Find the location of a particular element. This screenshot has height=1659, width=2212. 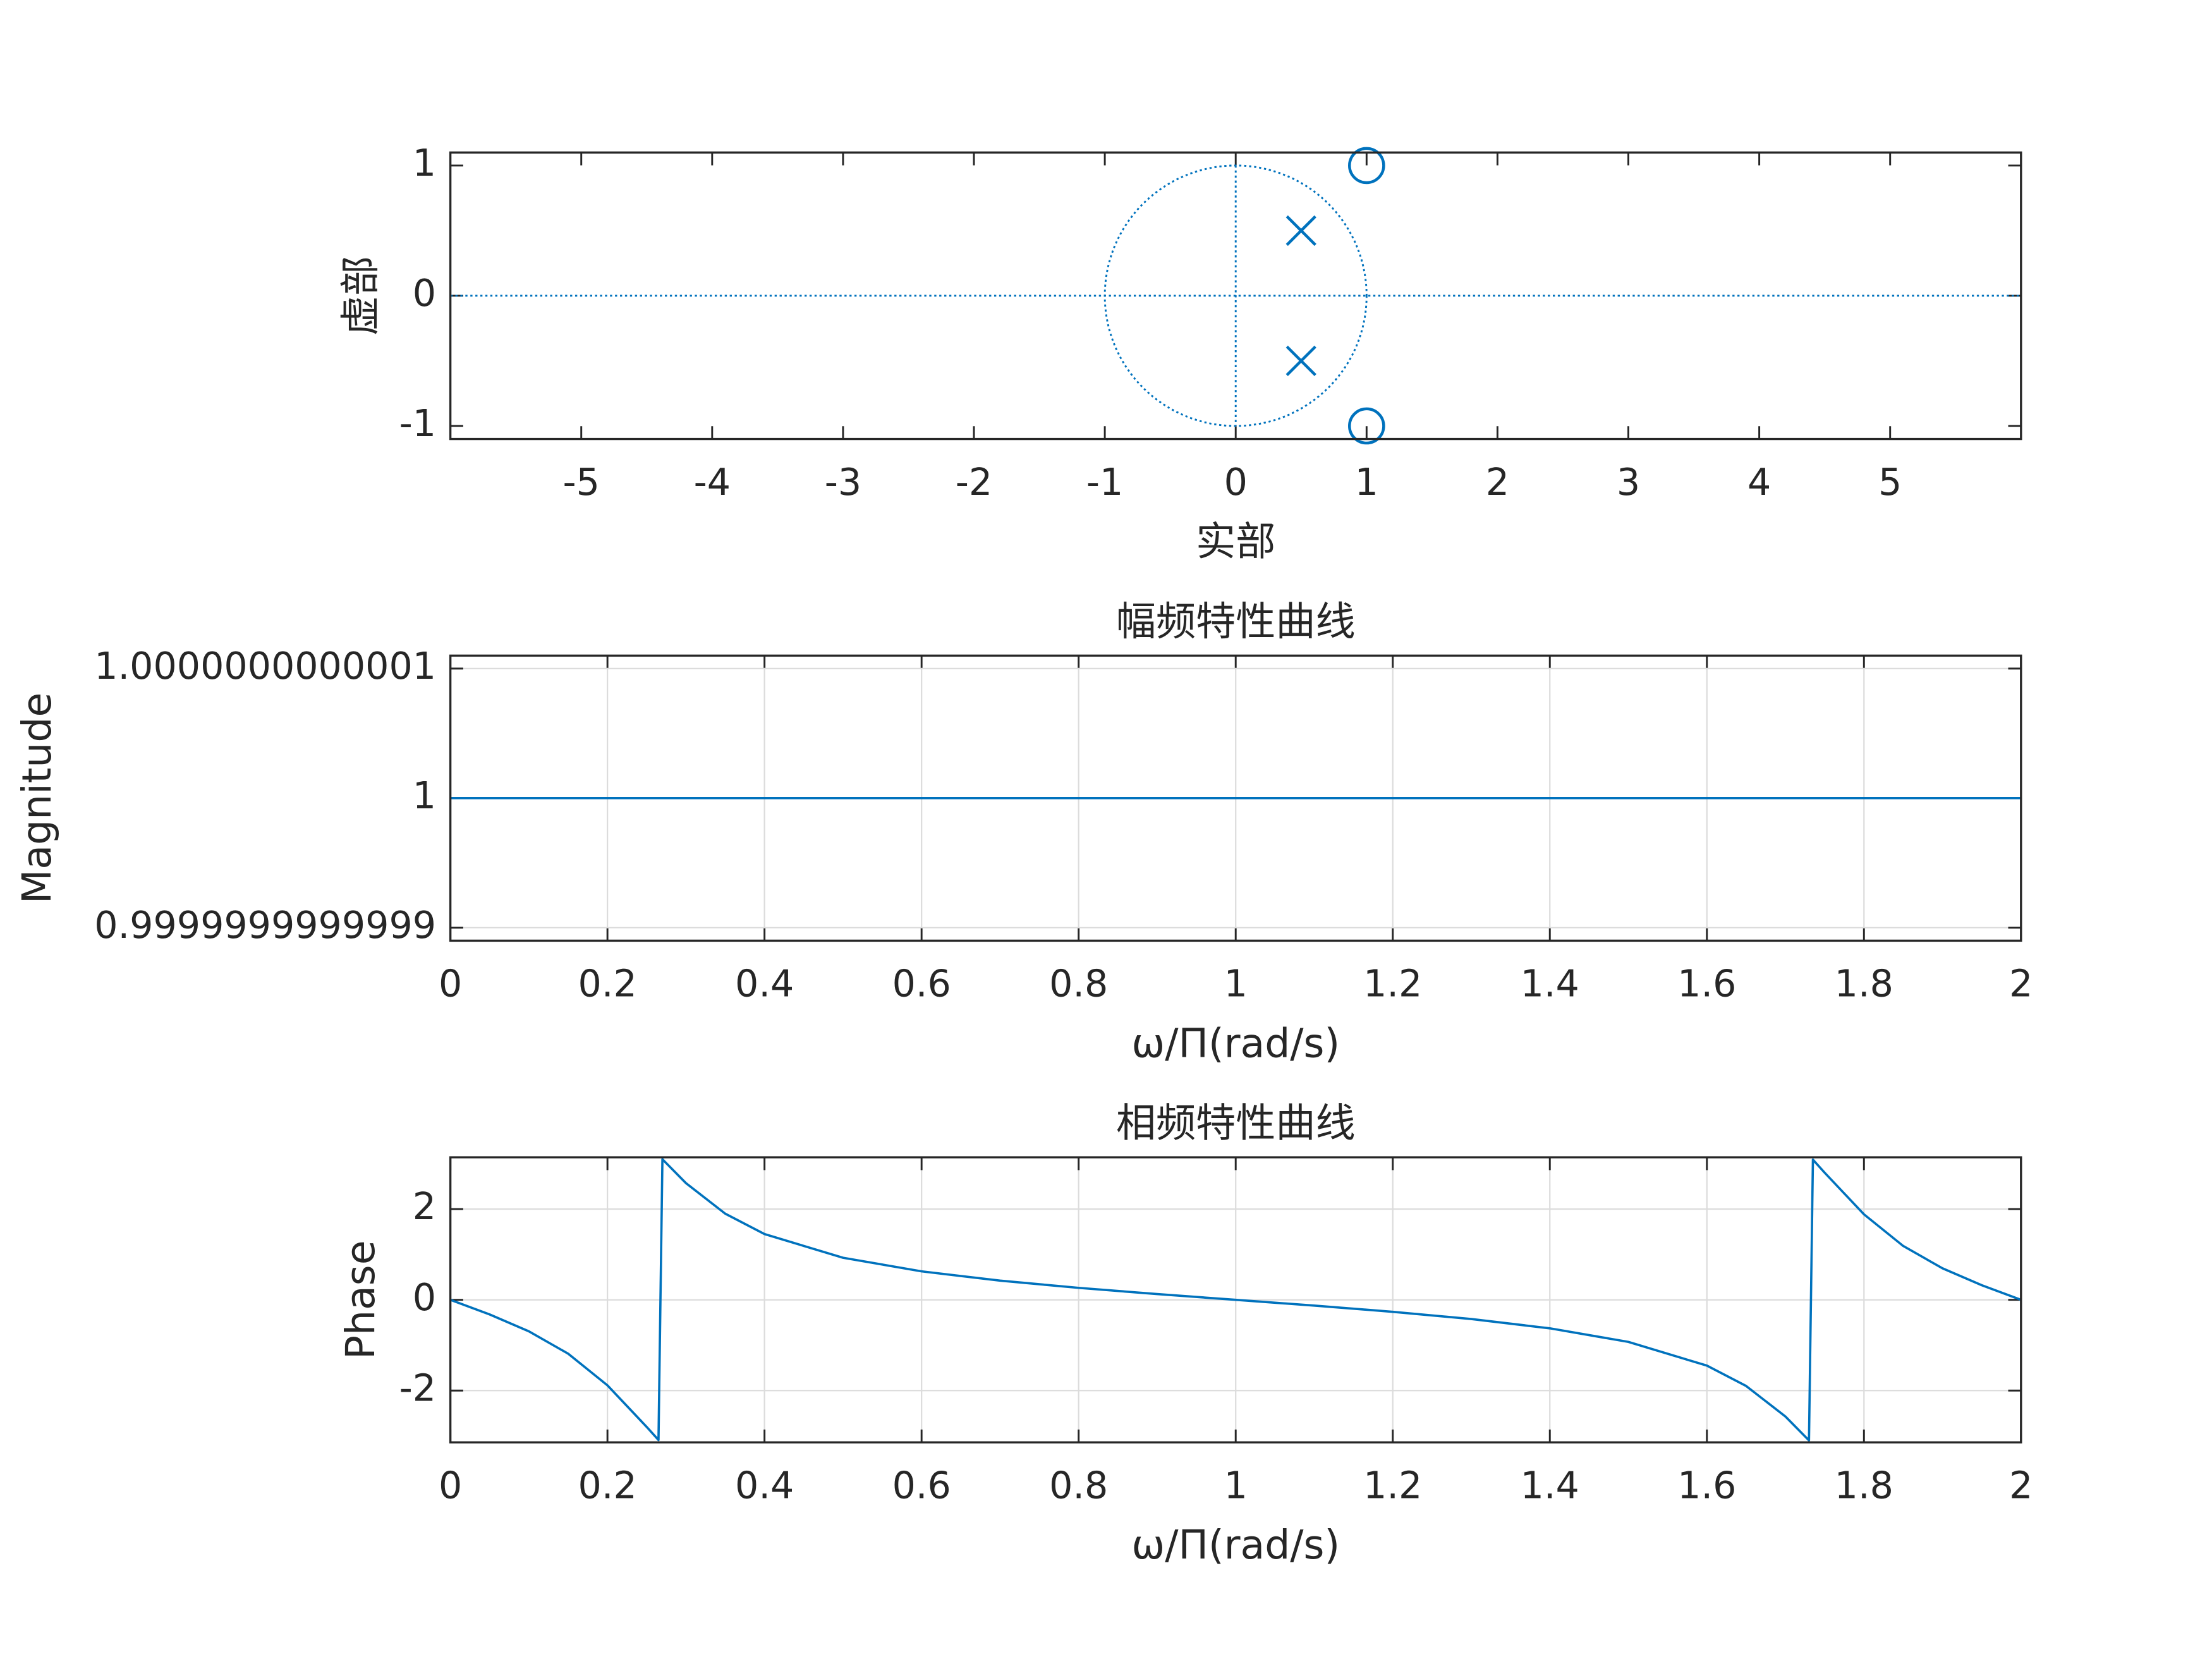

x-tick-label: 3 is located at coordinates (1628, 482).